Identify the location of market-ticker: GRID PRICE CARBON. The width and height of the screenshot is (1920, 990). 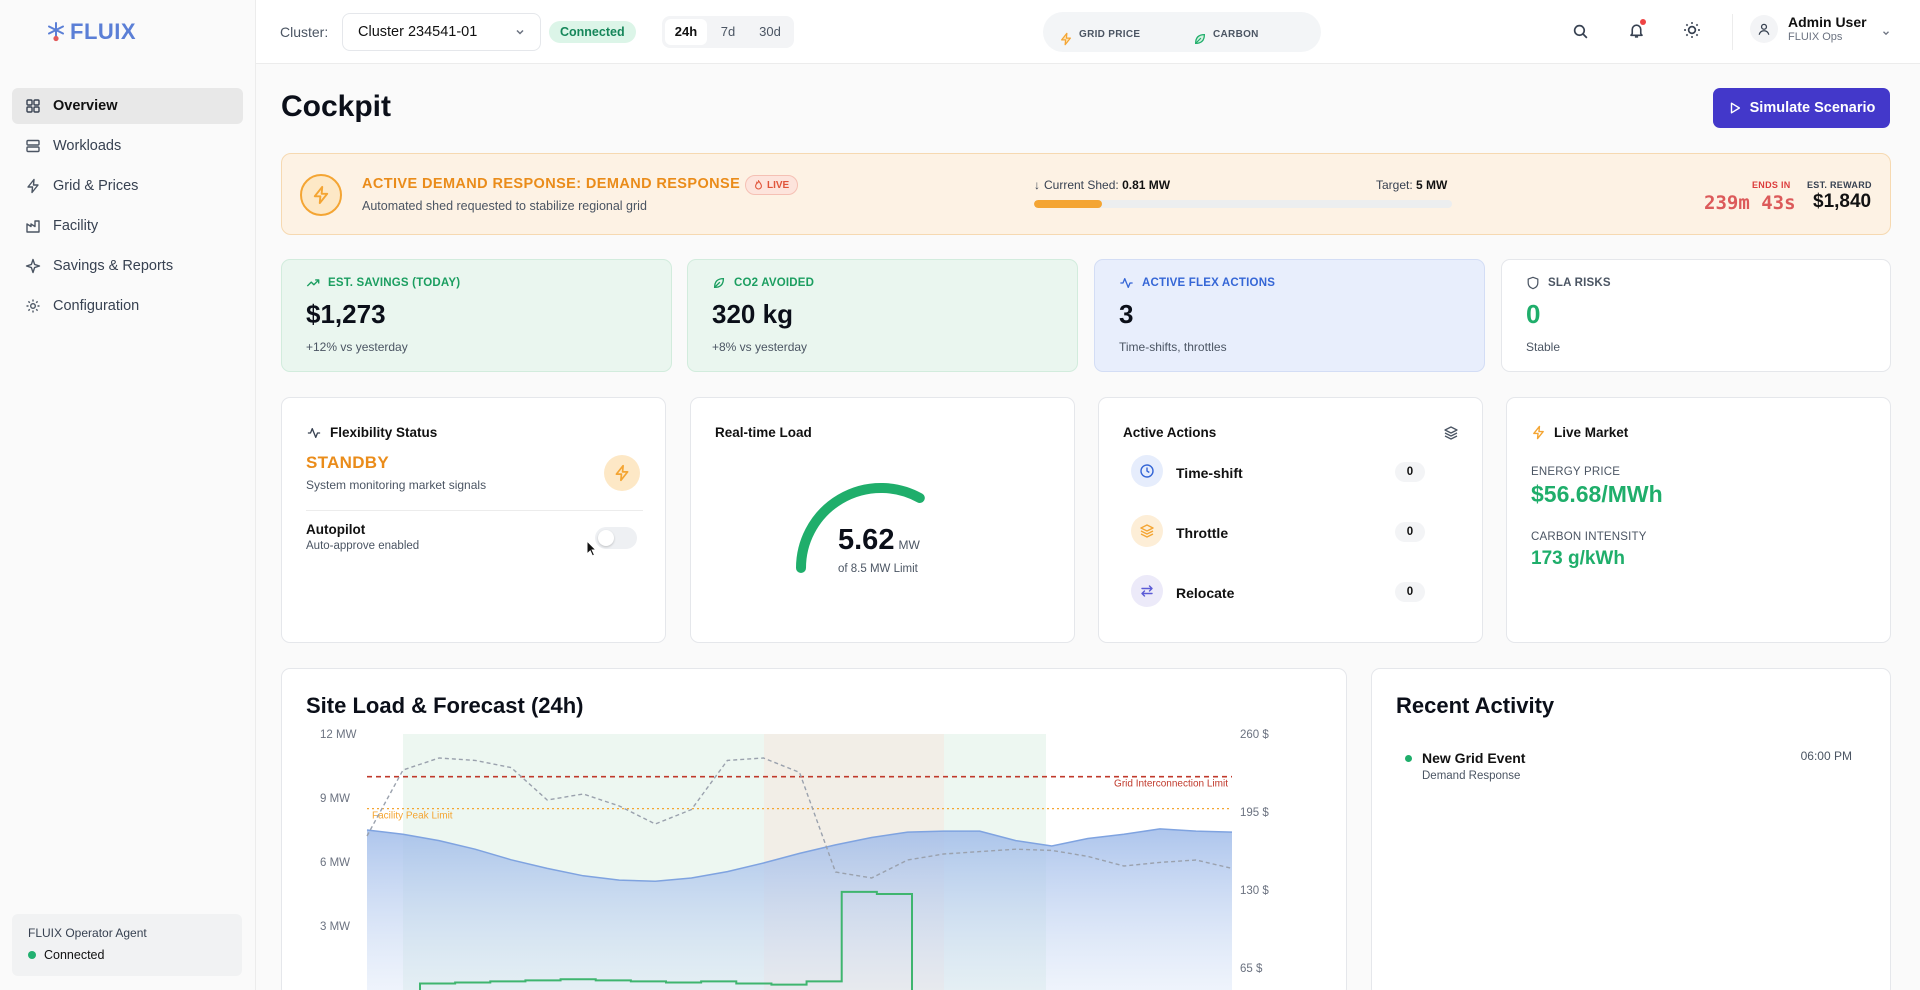
(1182, 32).